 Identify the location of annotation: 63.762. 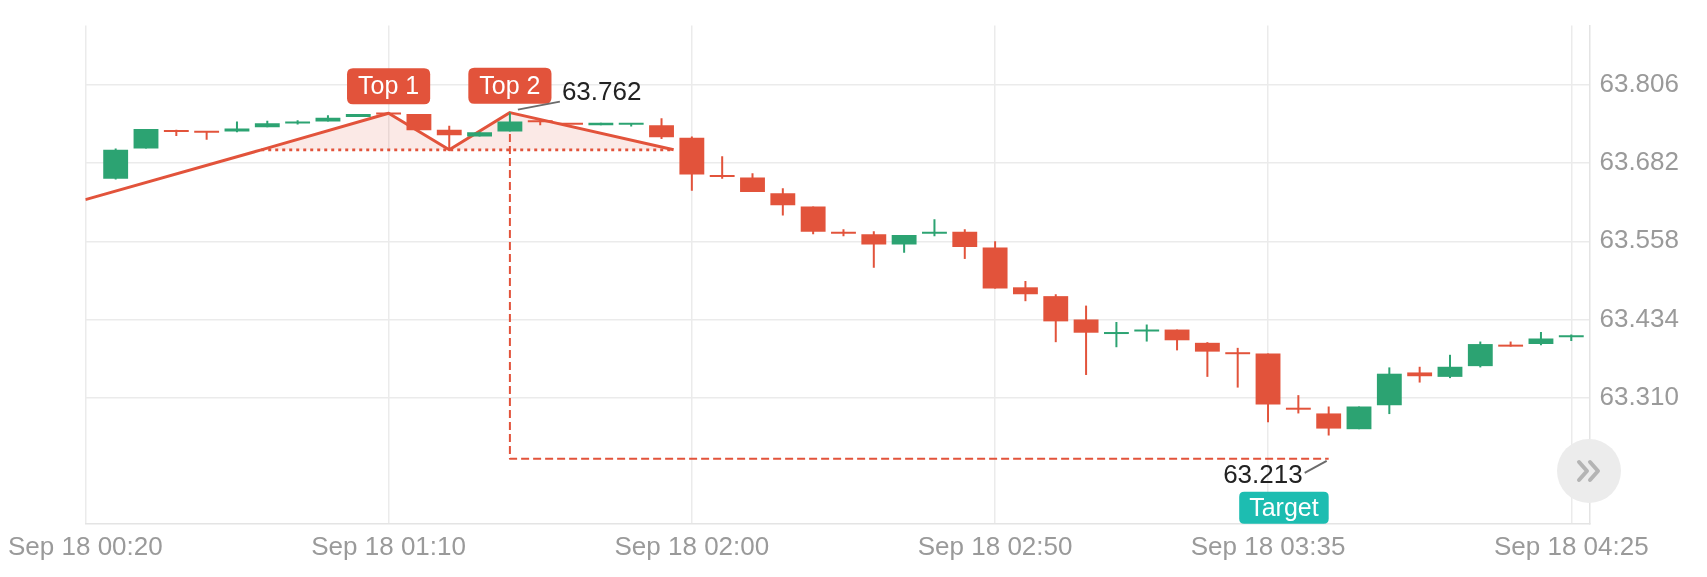
(601, 90).